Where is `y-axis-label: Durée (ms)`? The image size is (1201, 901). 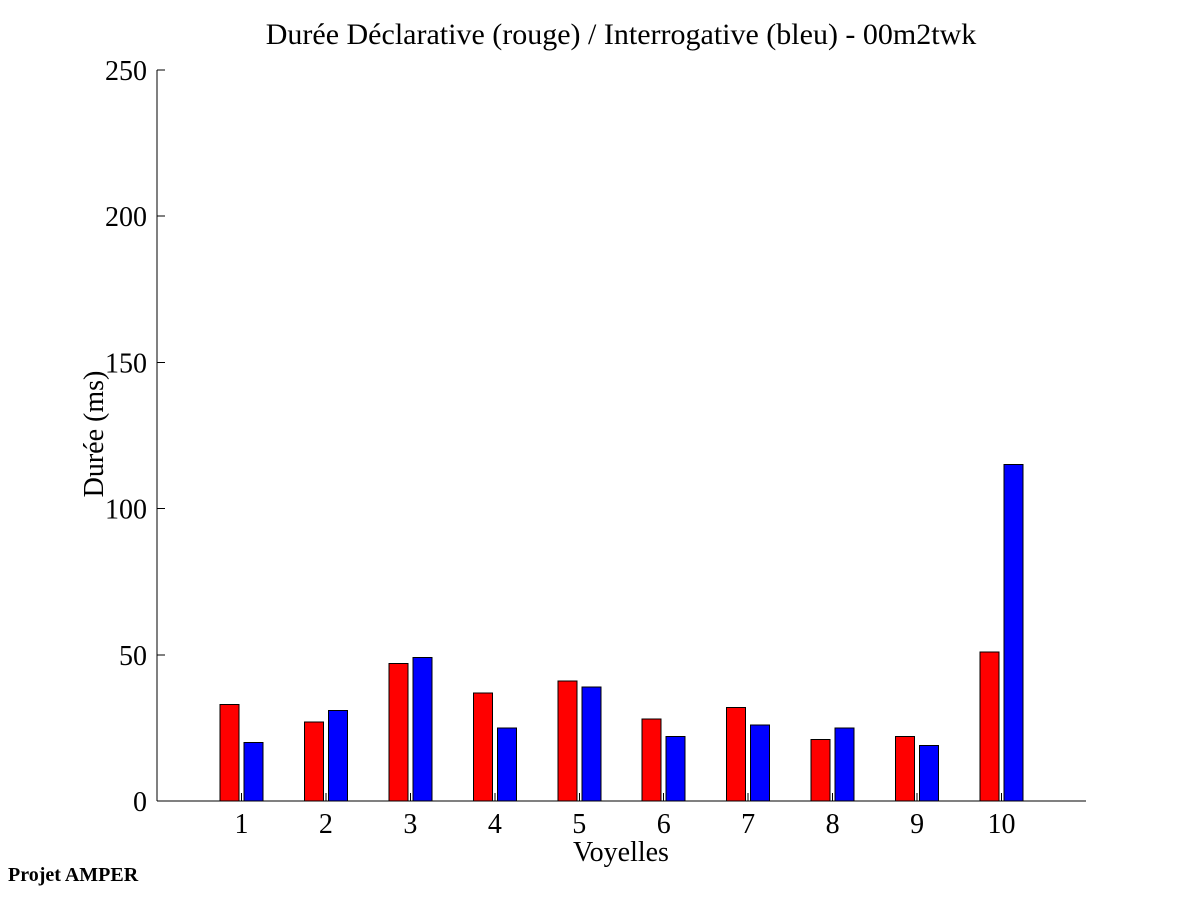
y-axis-label: Durée (ms) is located at coordinates (94, 434).